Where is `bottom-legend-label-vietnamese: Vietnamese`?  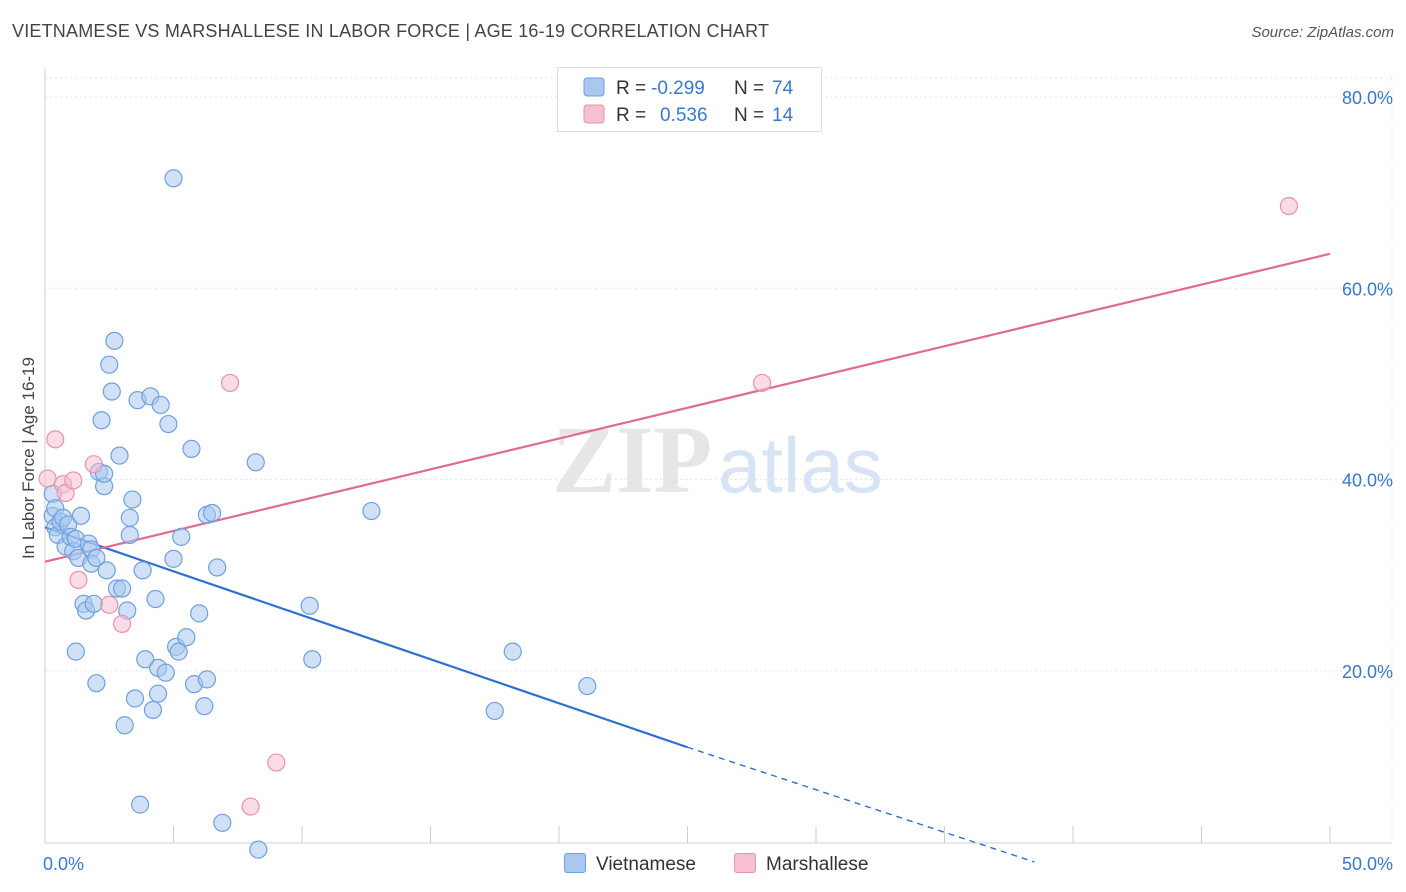
bottom-legend-label-vietnamese: Vietnamese is located at coordinates (646, 864).